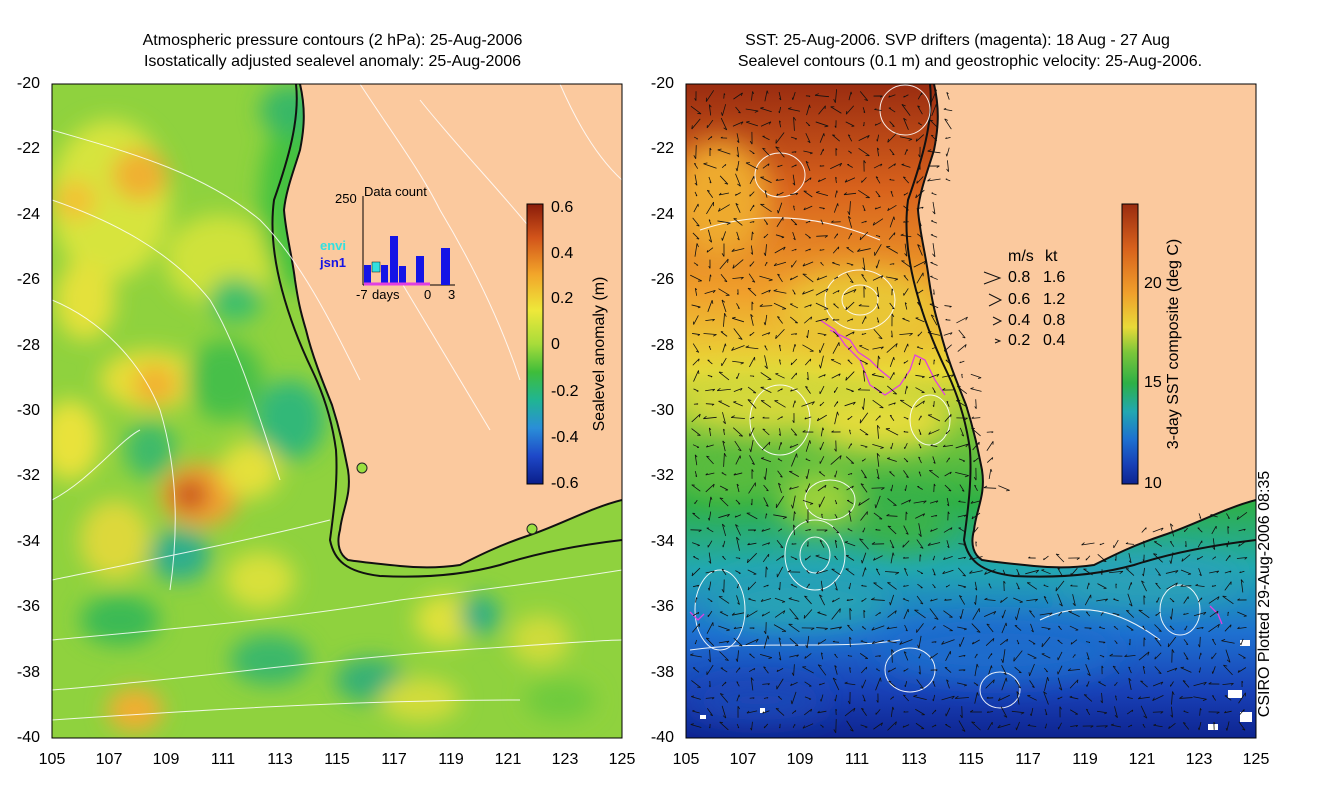 This screenshot has width=1320, height=810. What do you see at coordinates (333, 245) in the screenshot?
I see `inset-legend-envi: envi` at bounding box center [333, 245].